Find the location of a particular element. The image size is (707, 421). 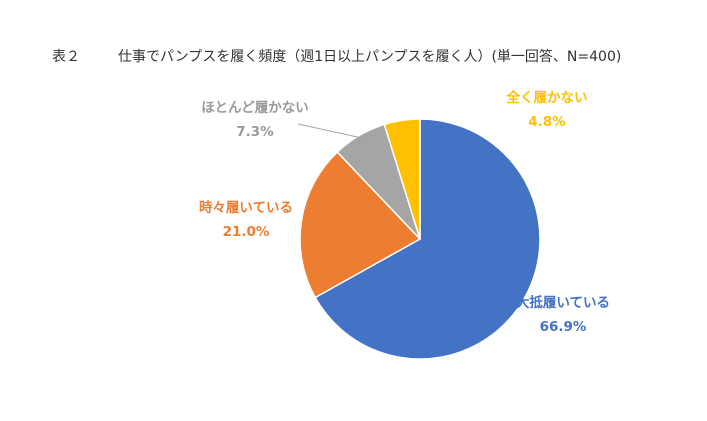

label-sometimes-value: 21.0% is located at coordinates (246, 232).